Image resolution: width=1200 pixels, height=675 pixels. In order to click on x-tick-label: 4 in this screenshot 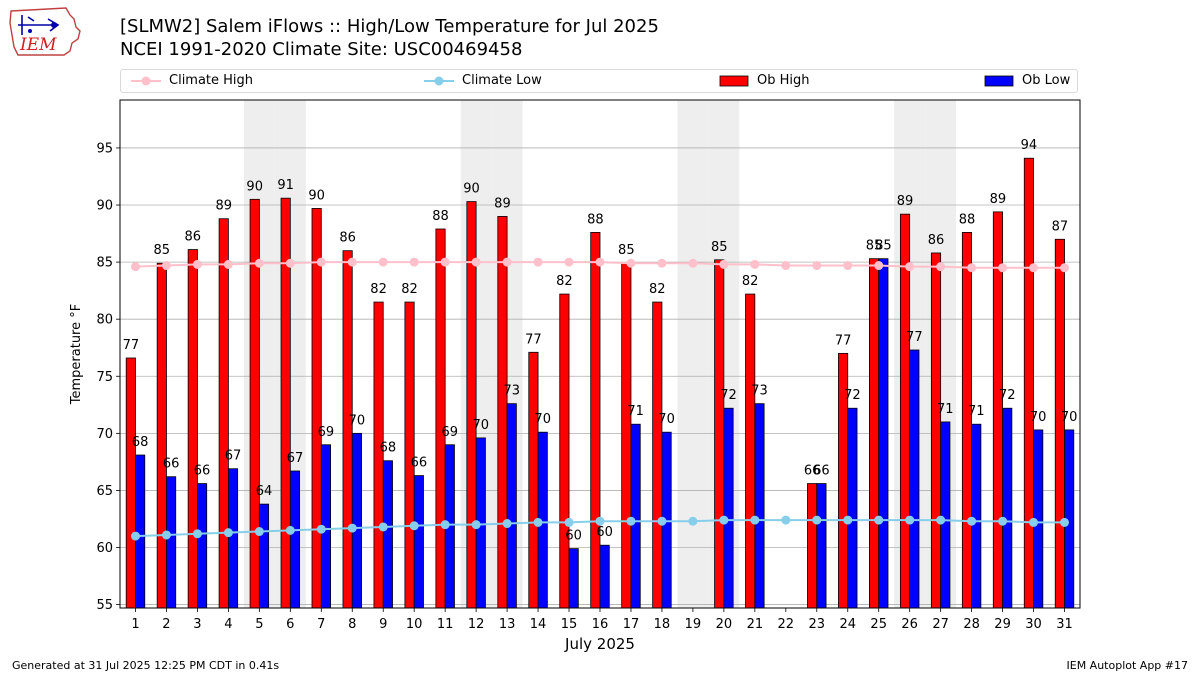, I will do `click(228, 624)`.